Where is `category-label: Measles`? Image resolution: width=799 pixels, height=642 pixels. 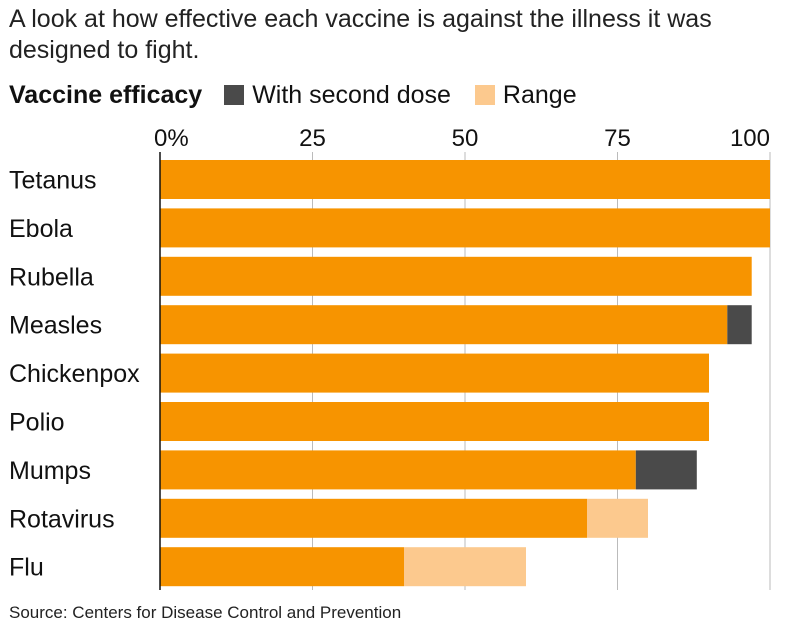 category-label: Measles is located at coordinates (55, 326).